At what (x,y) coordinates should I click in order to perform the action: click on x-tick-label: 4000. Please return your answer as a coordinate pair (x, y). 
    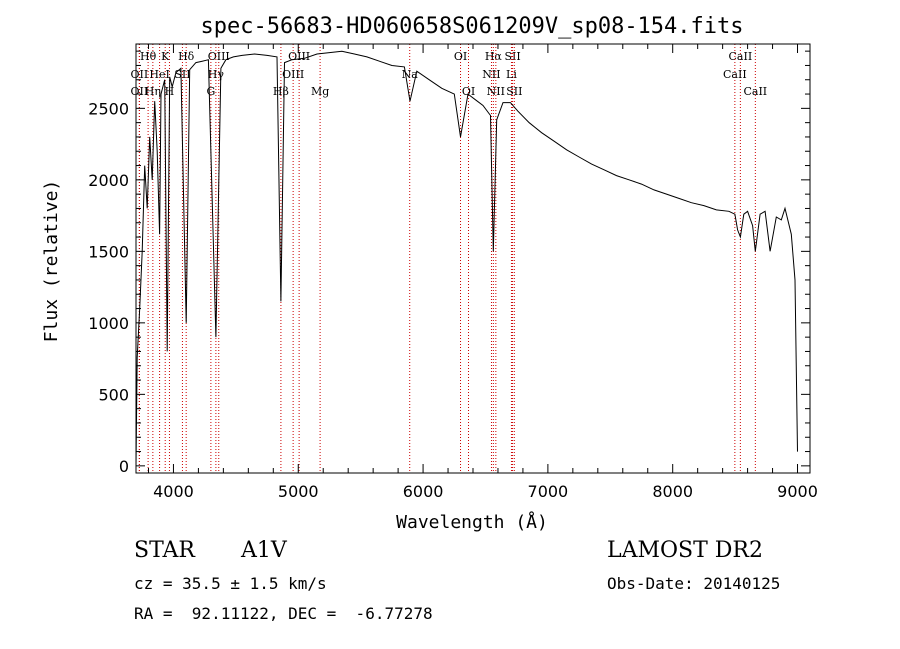
    Looking at the image, I should click on (173, 491).